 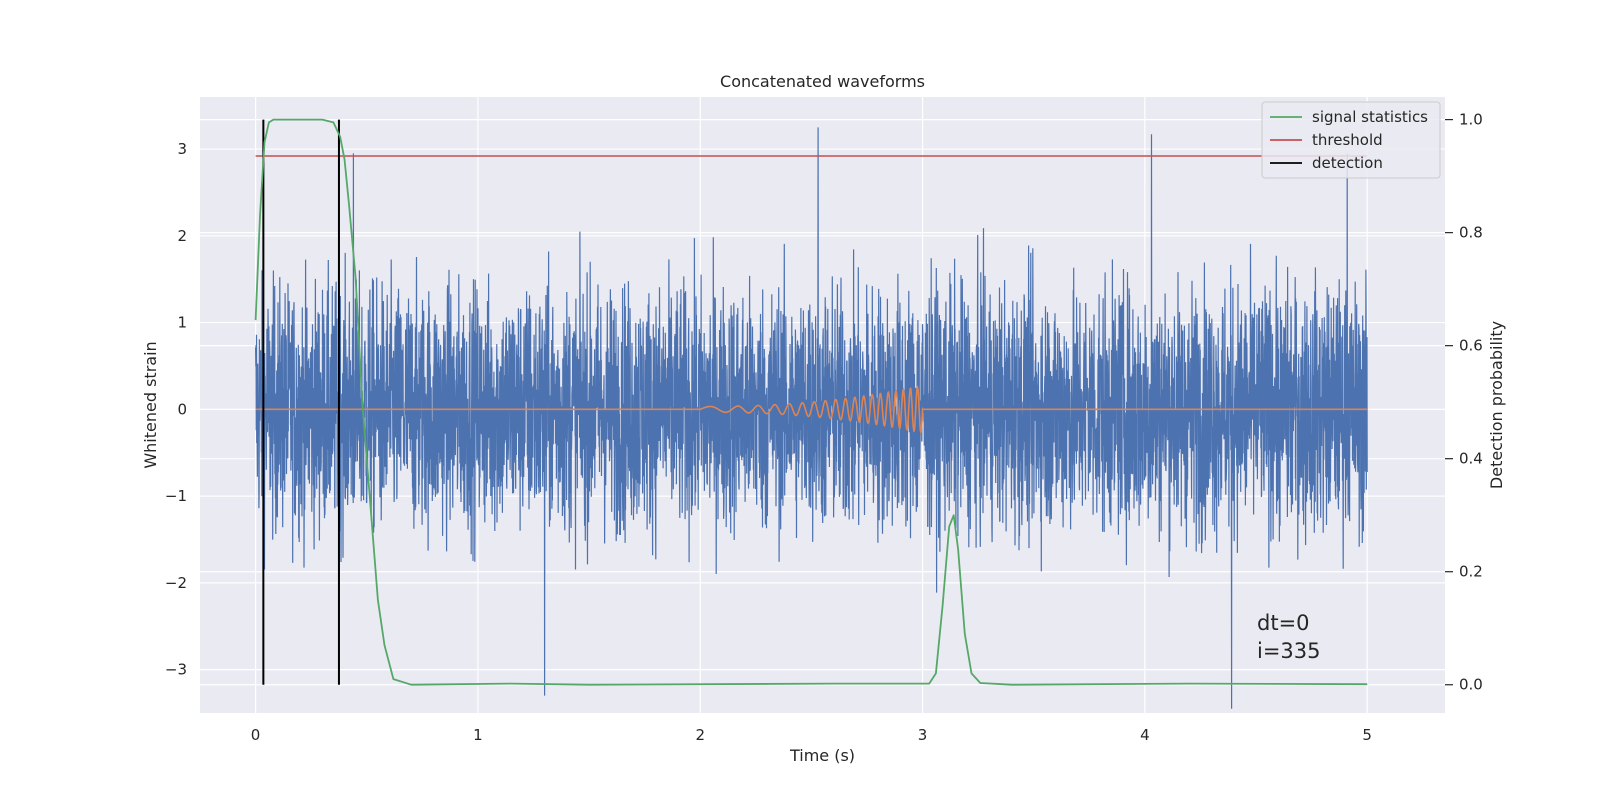 What do you see at coordinates (1471, 685) in the screenshot?
I see `y-right-tick-label-0: 0.0` at bounding box center [1471, 685].